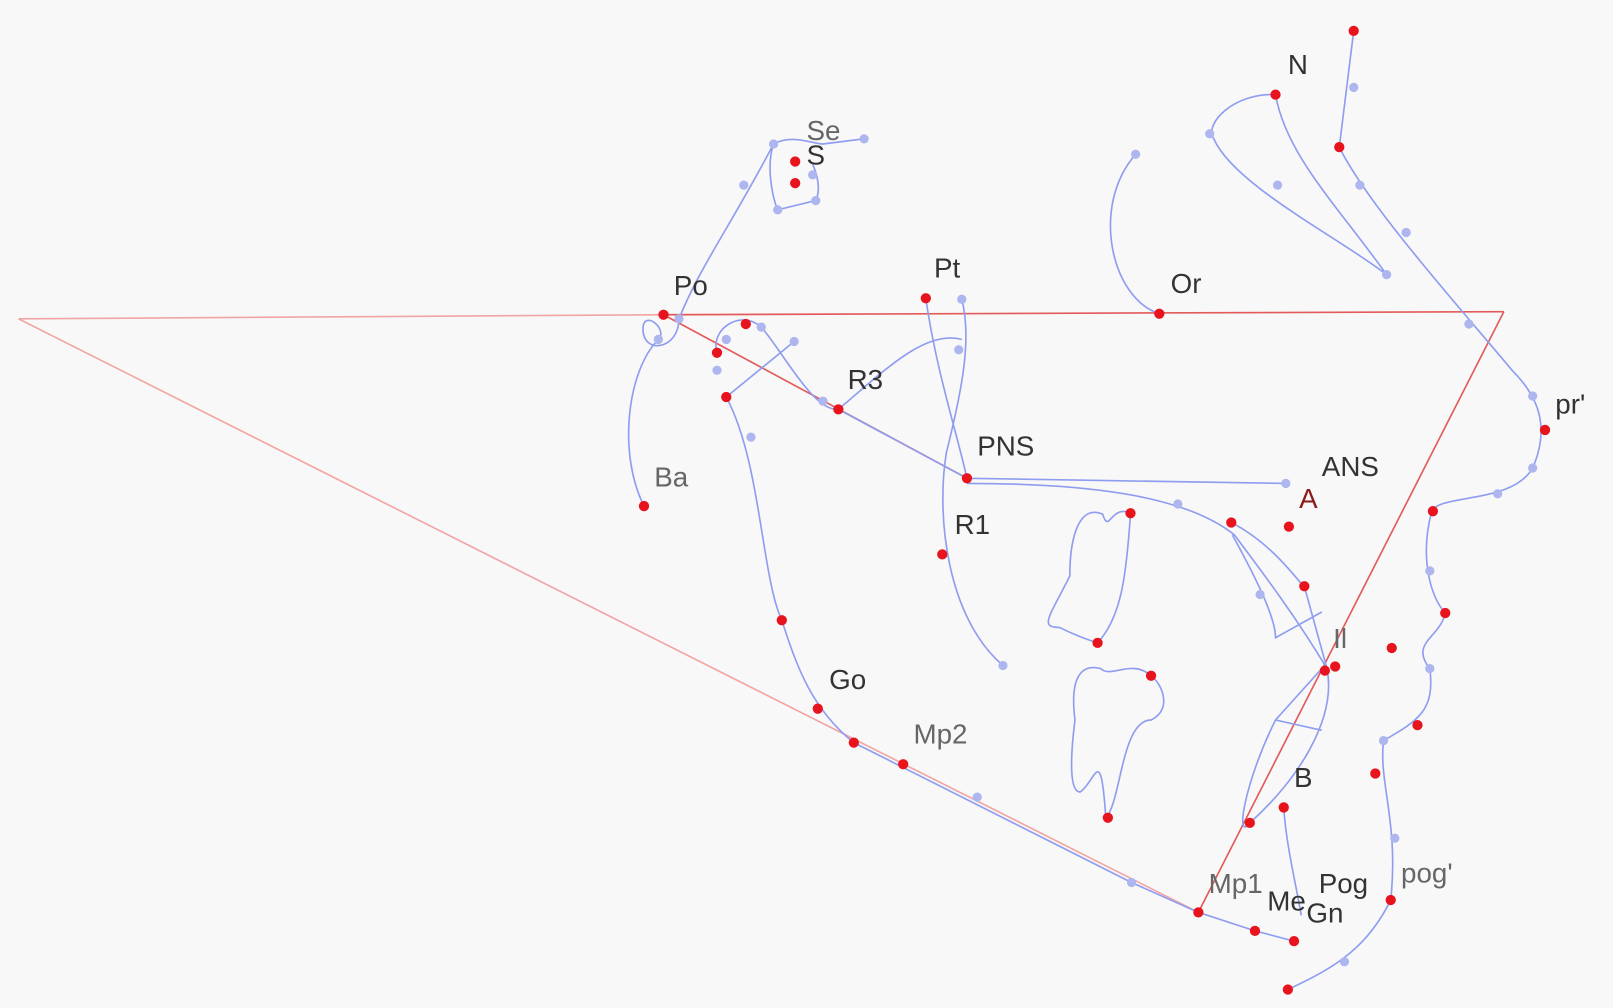 This screenshot has height=1008, width=1613. Describe the element at coordinates (1148, 652) in the screenshot. I see `maxilla` at that location.